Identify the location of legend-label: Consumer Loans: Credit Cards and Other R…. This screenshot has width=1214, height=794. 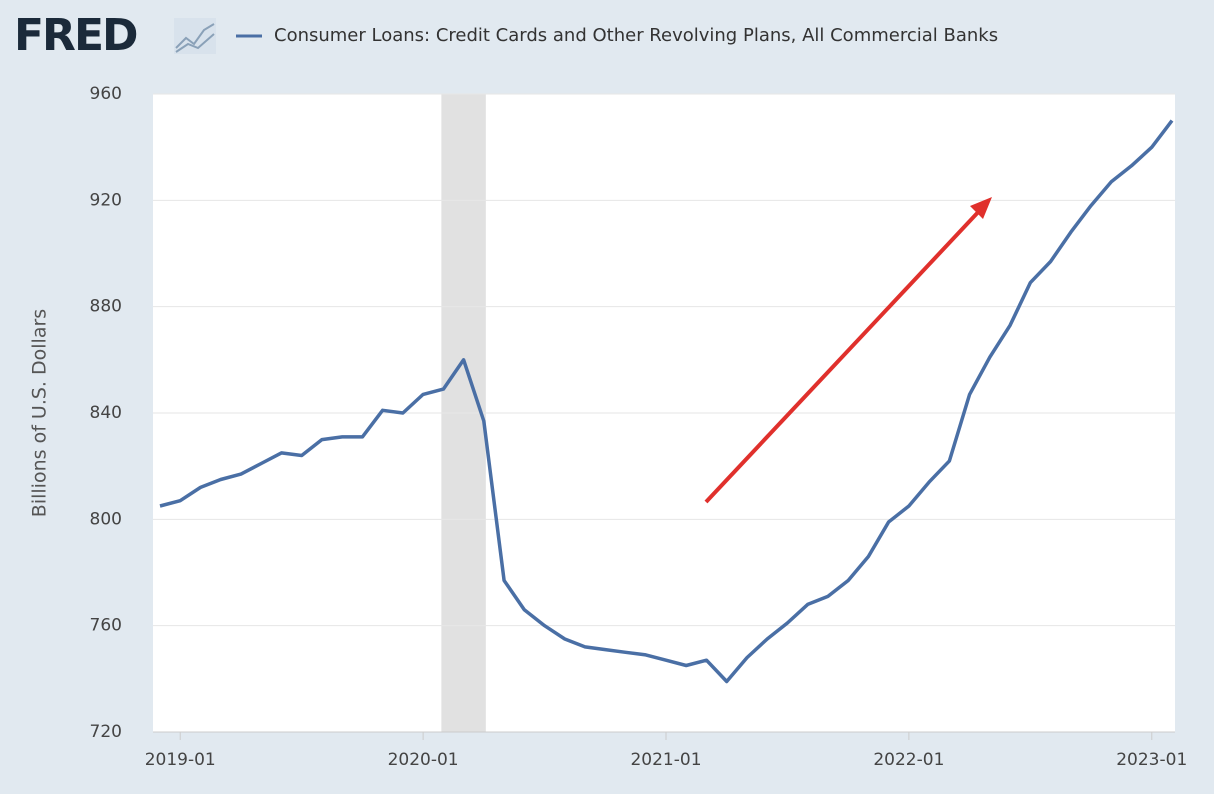
(636, 35).